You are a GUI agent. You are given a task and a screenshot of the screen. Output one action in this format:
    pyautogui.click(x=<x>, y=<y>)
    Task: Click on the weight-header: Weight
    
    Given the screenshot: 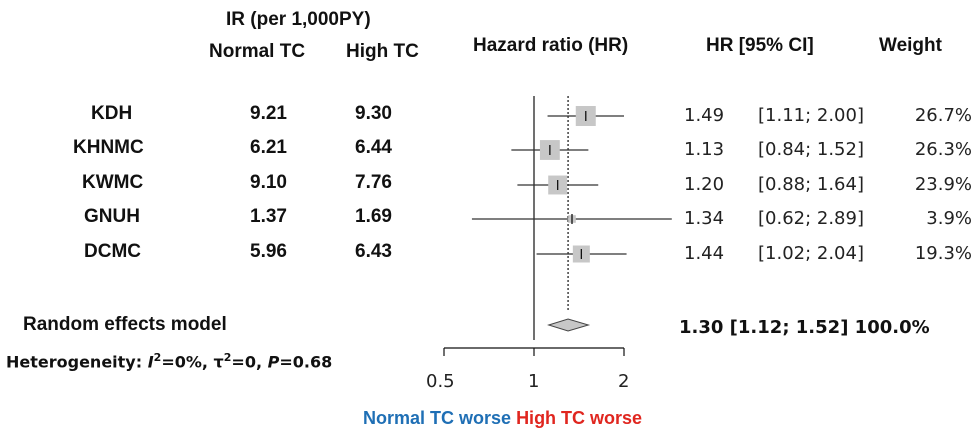 What is the action you would take?
    pyautogui.click(x=910, y=45)
    